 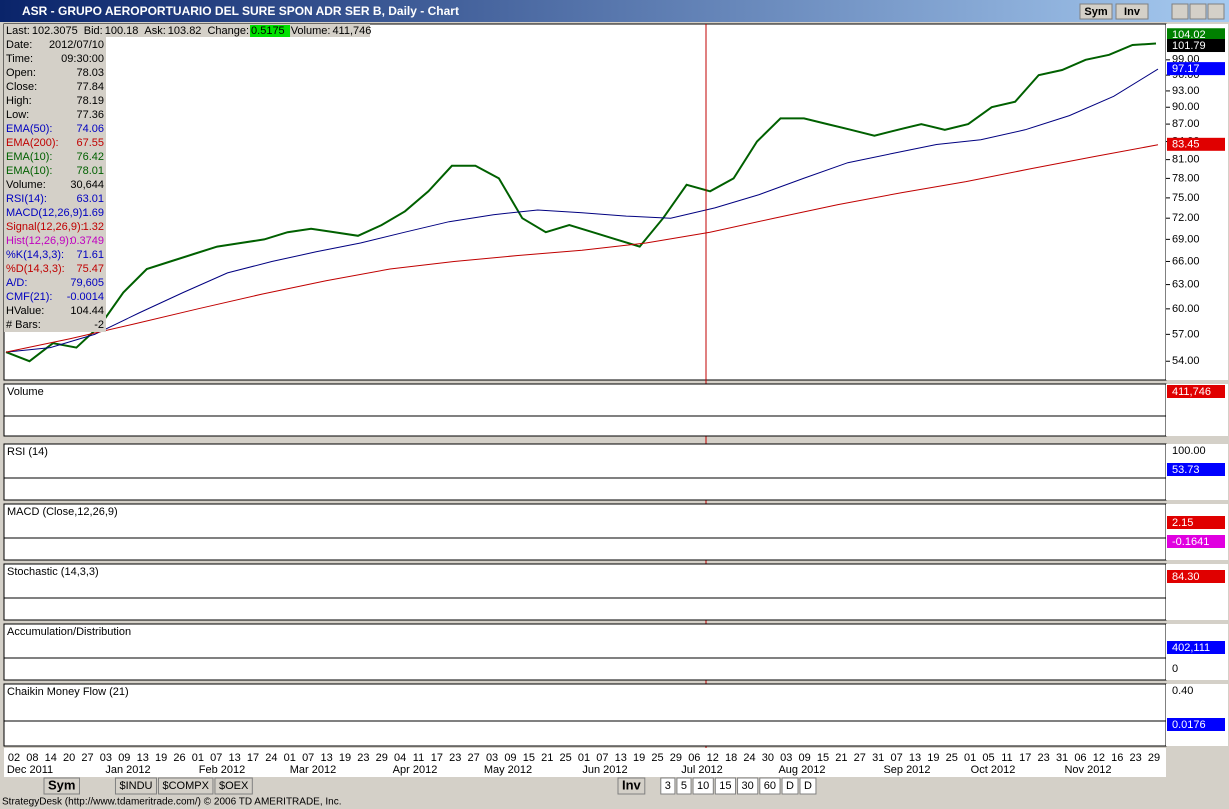 I want to click on y-tick-label: 78.00, so click(x=1186, y=178).